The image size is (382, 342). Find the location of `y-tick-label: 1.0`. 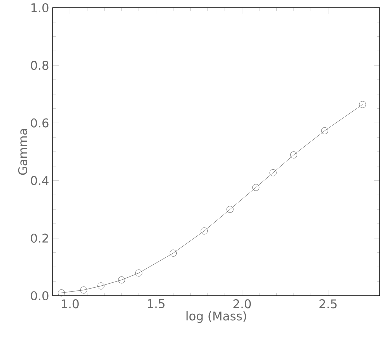

y-tick-label: 1.0 is located at coordinates (40, 8).